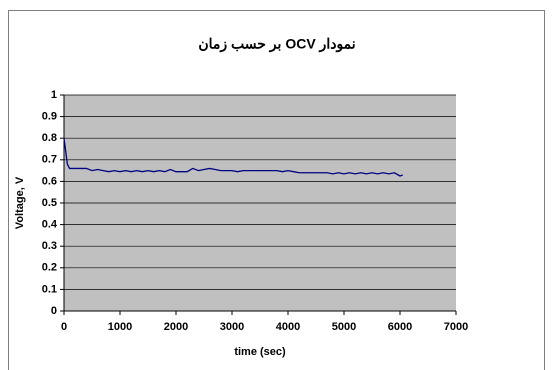  What do you see at coordinates (260, 352) in the screenshot?
I see `x-axis-label: time (sec)` at bounding box center [260, 352].